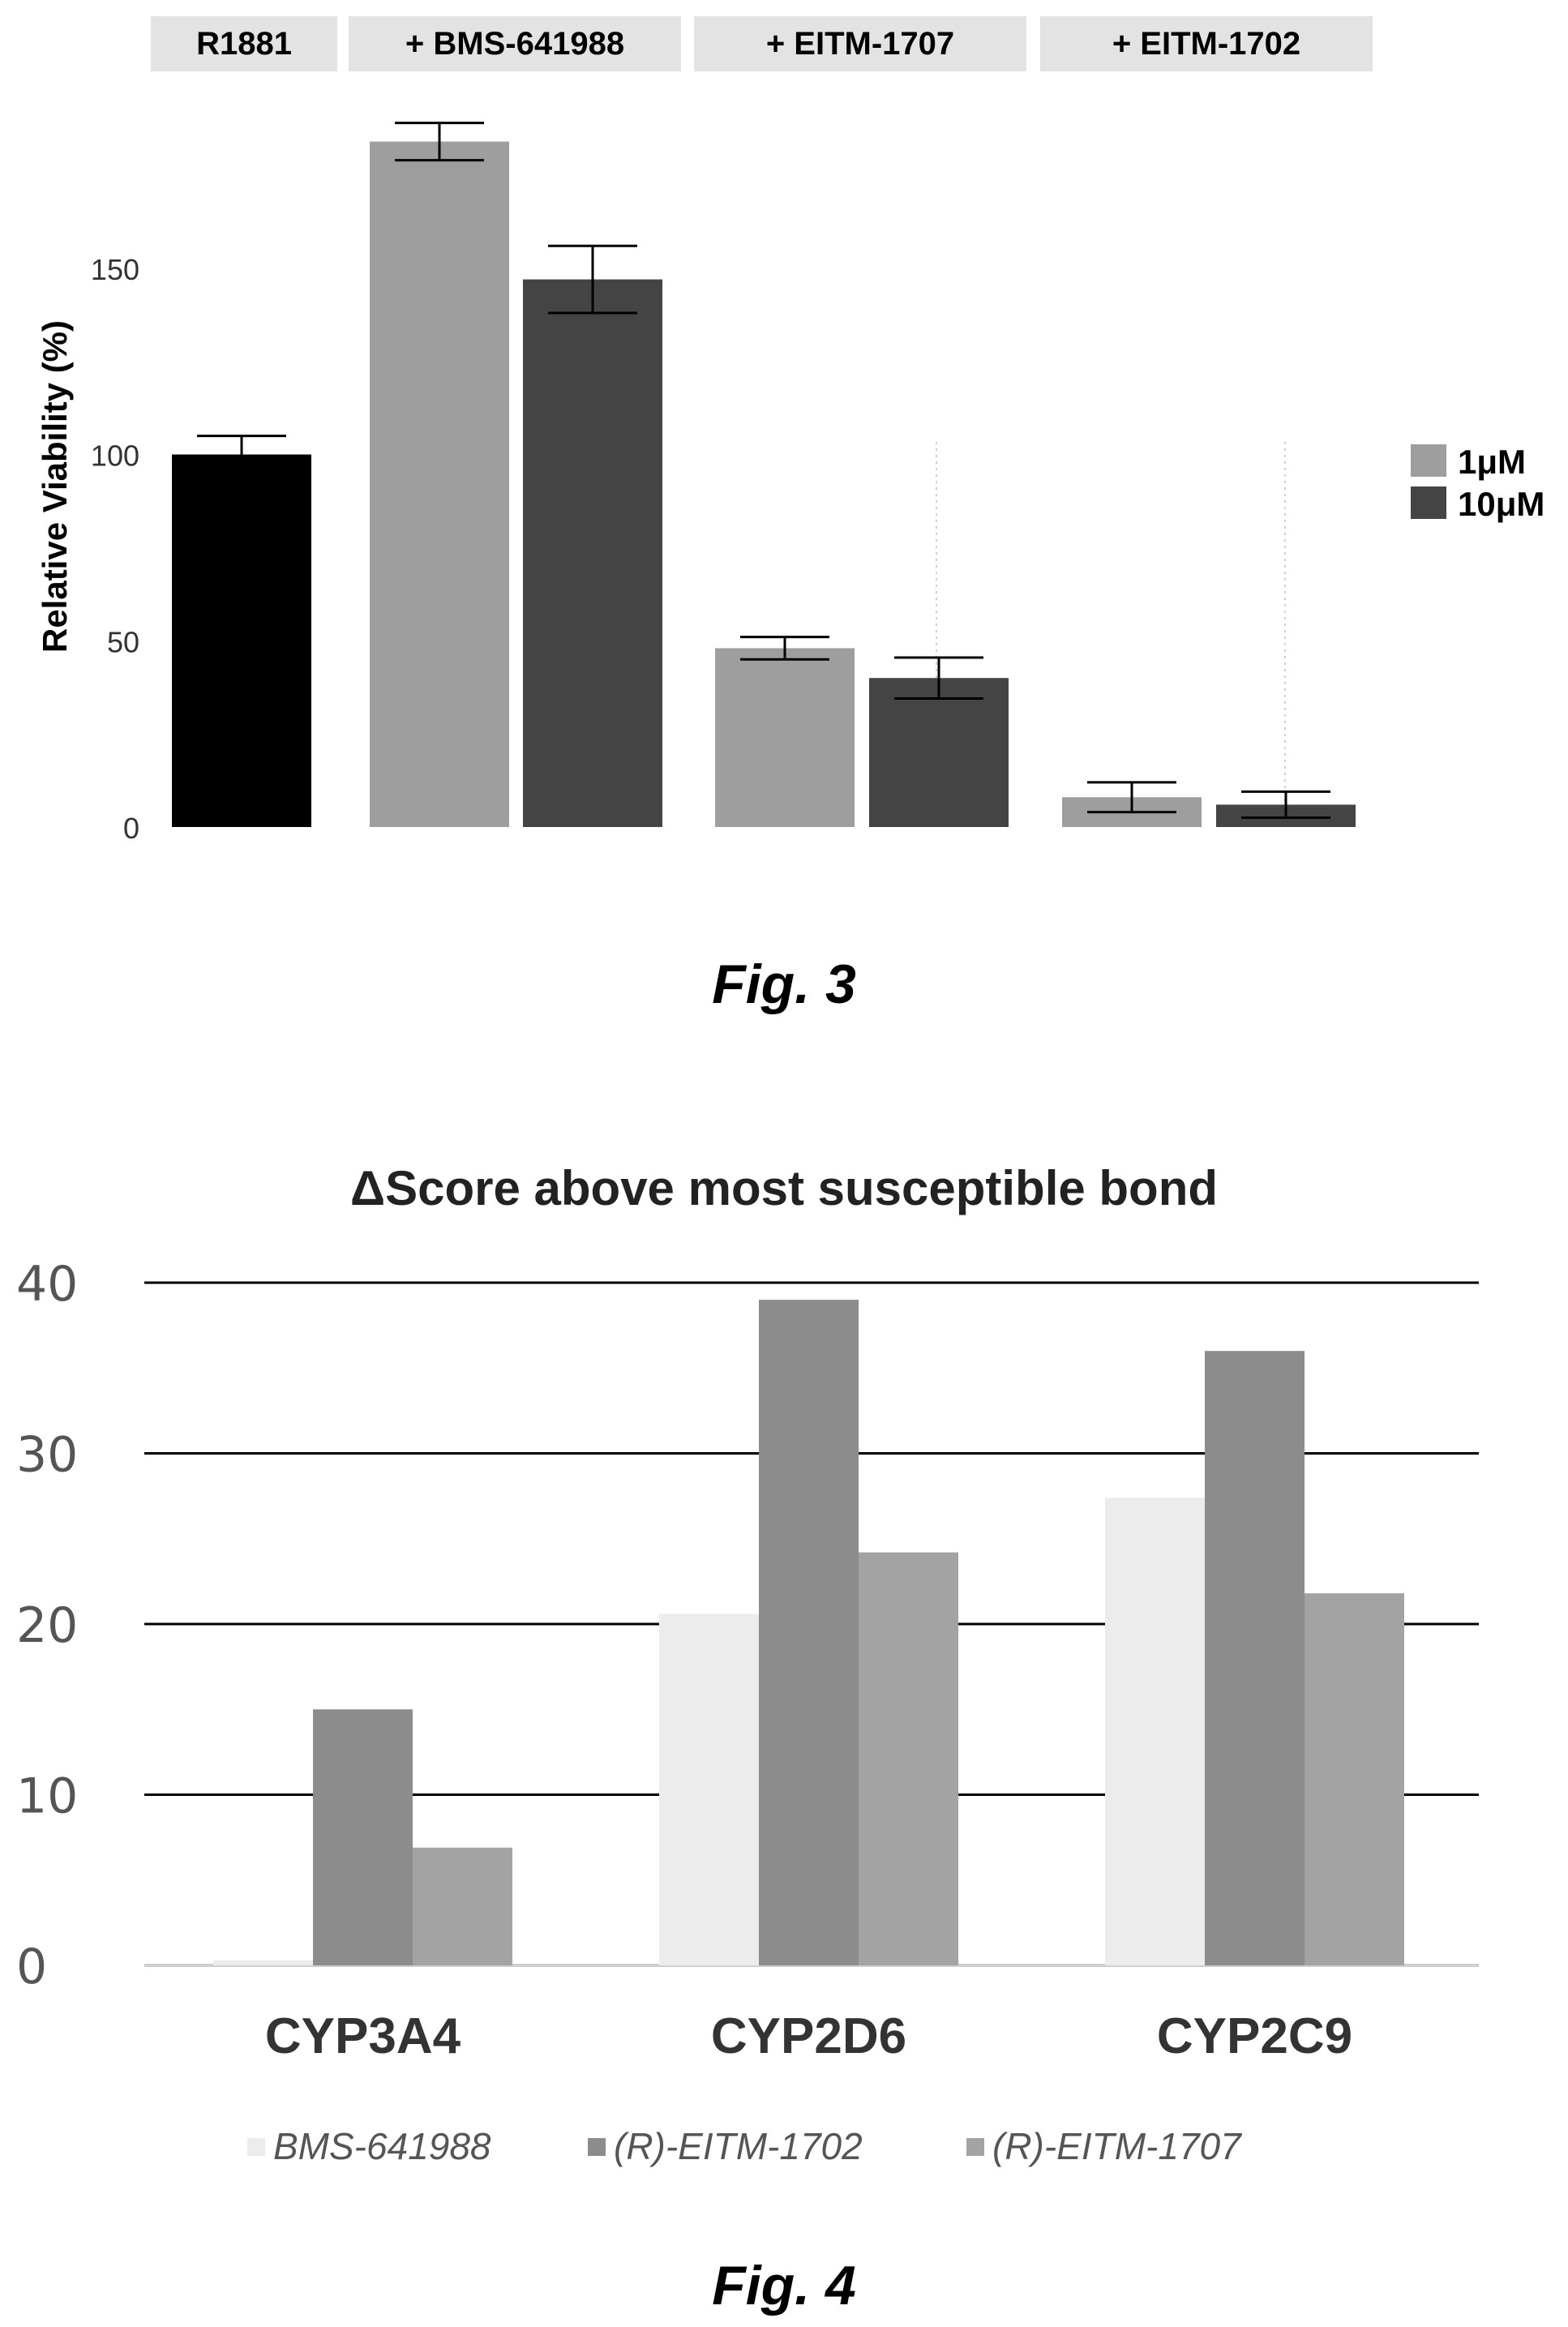 The image size is (1568, 2327). I want to click on legend-label: (R)-EITM-1702, so click(738, 2146).